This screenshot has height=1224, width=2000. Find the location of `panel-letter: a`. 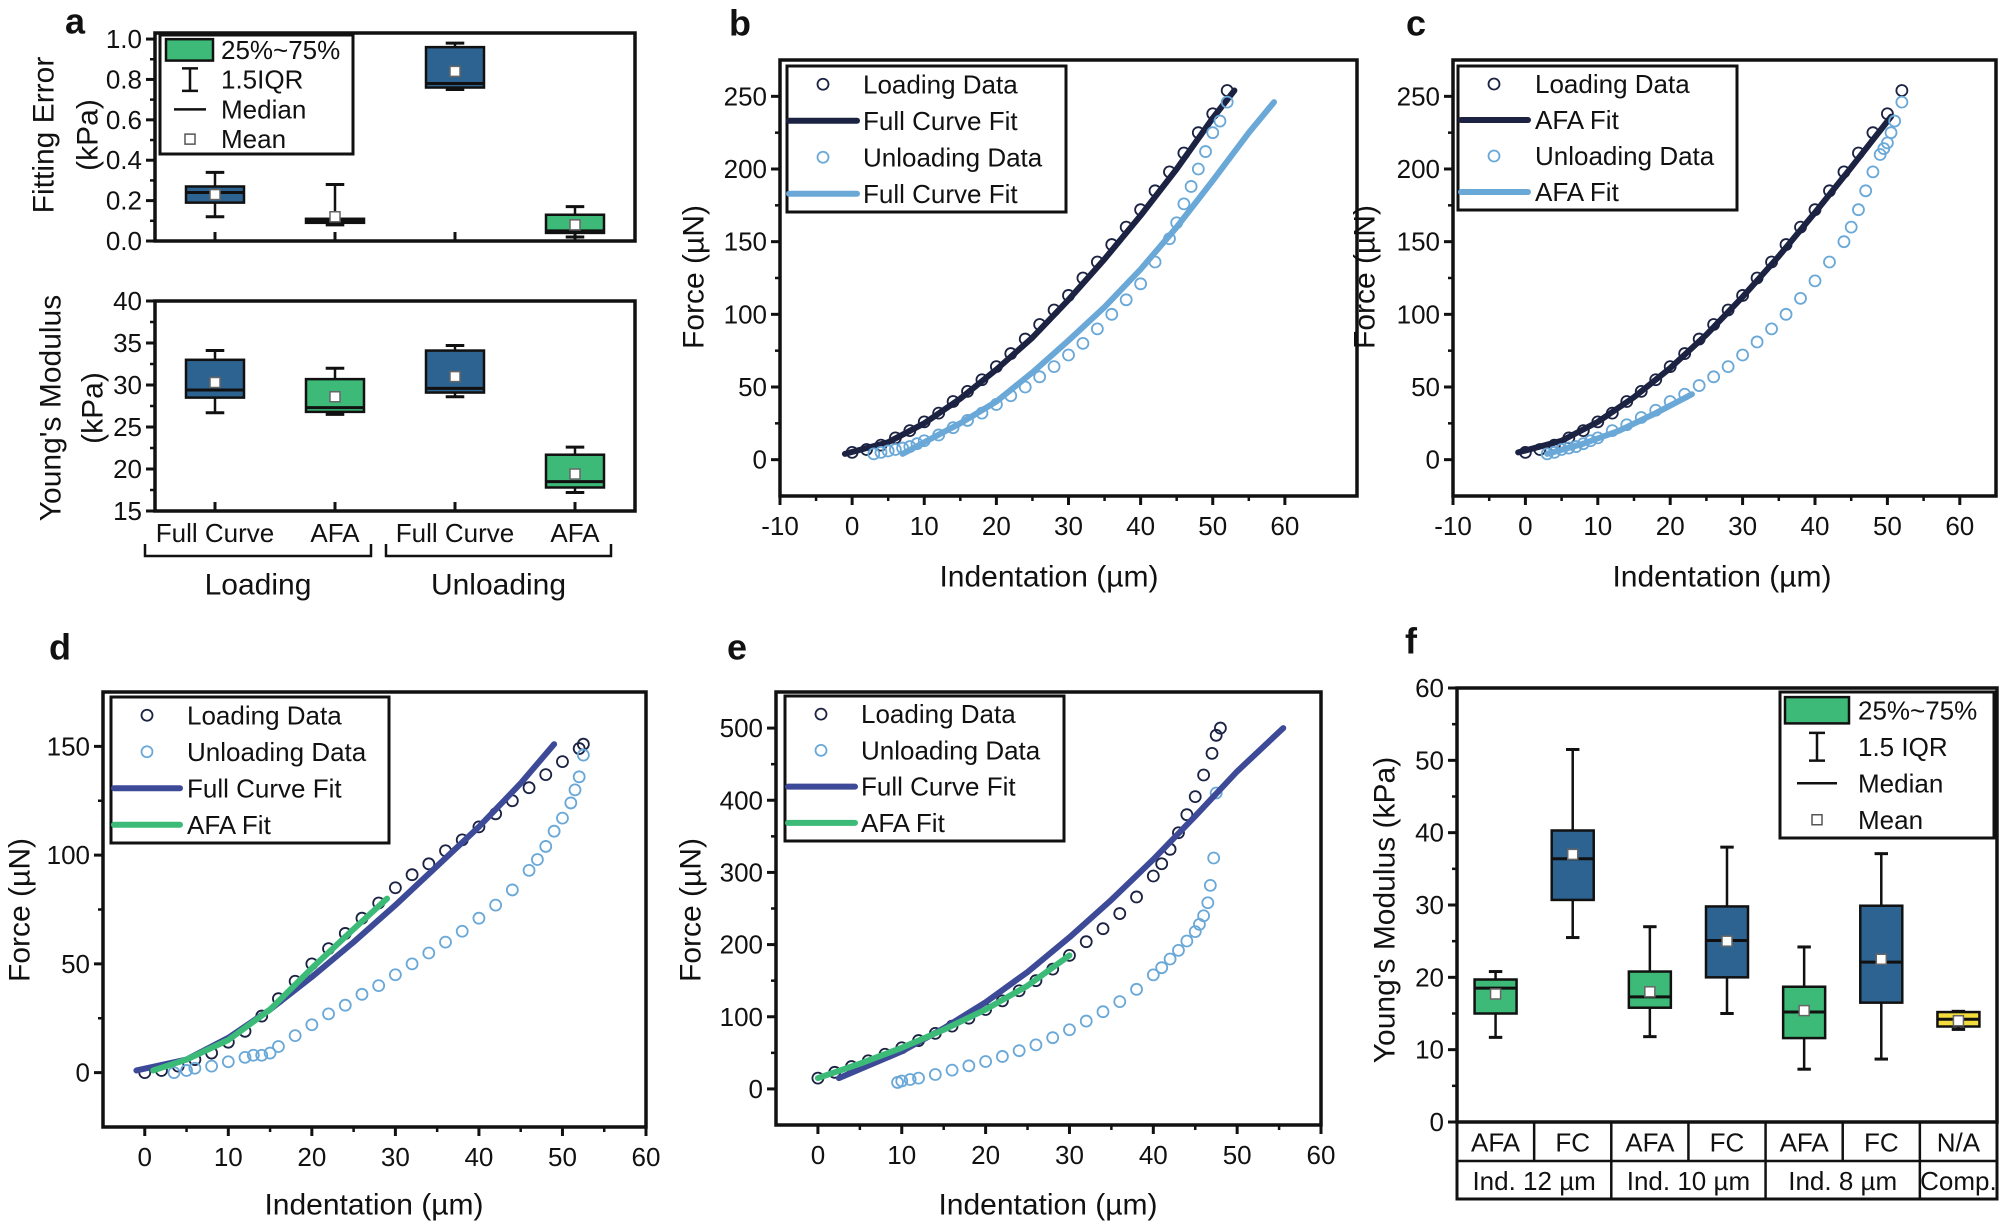

panel-letter: a is located at coordinates (75, 21).